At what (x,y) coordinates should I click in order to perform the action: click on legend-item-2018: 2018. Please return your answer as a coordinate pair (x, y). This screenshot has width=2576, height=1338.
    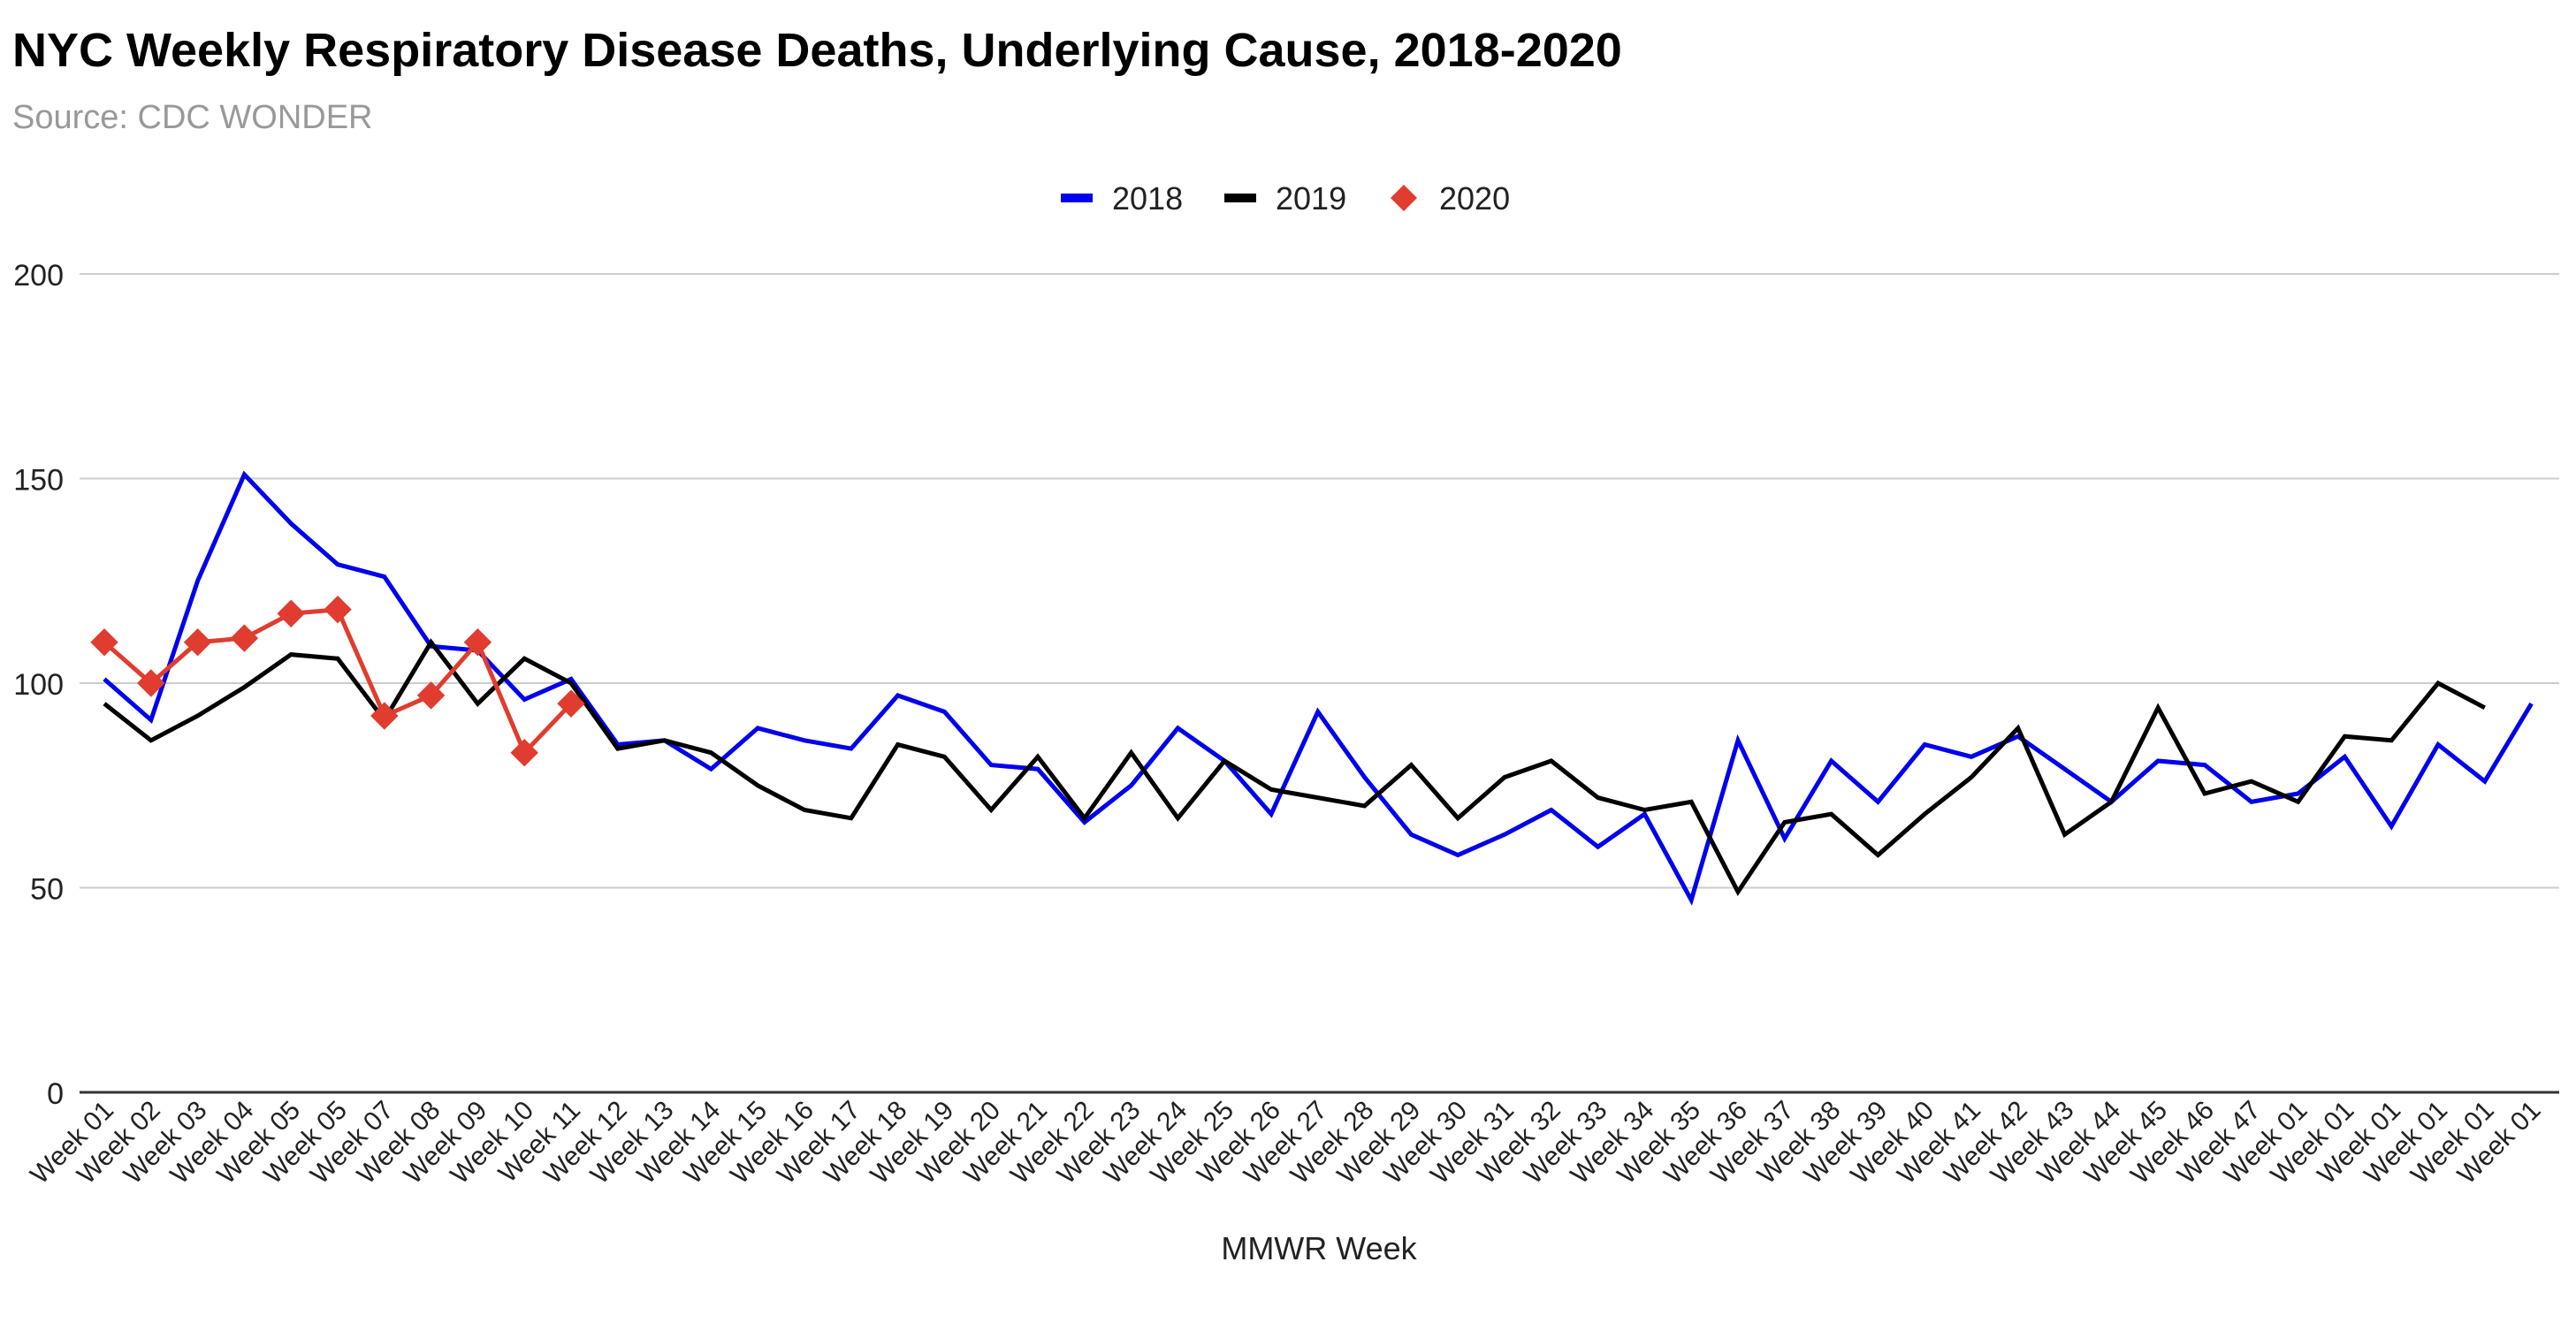
    Looking at the image, I should click on (1122, 198).